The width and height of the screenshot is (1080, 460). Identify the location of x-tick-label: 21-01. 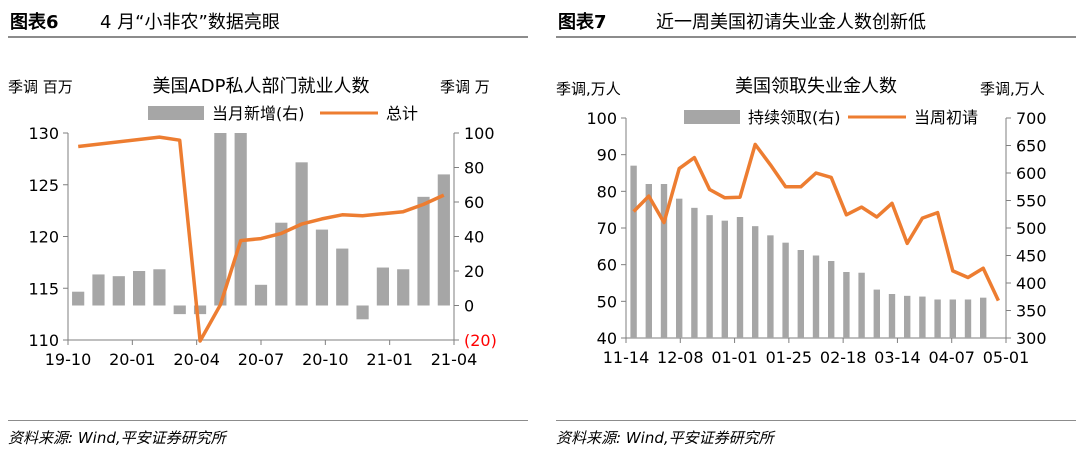
(389, 359).